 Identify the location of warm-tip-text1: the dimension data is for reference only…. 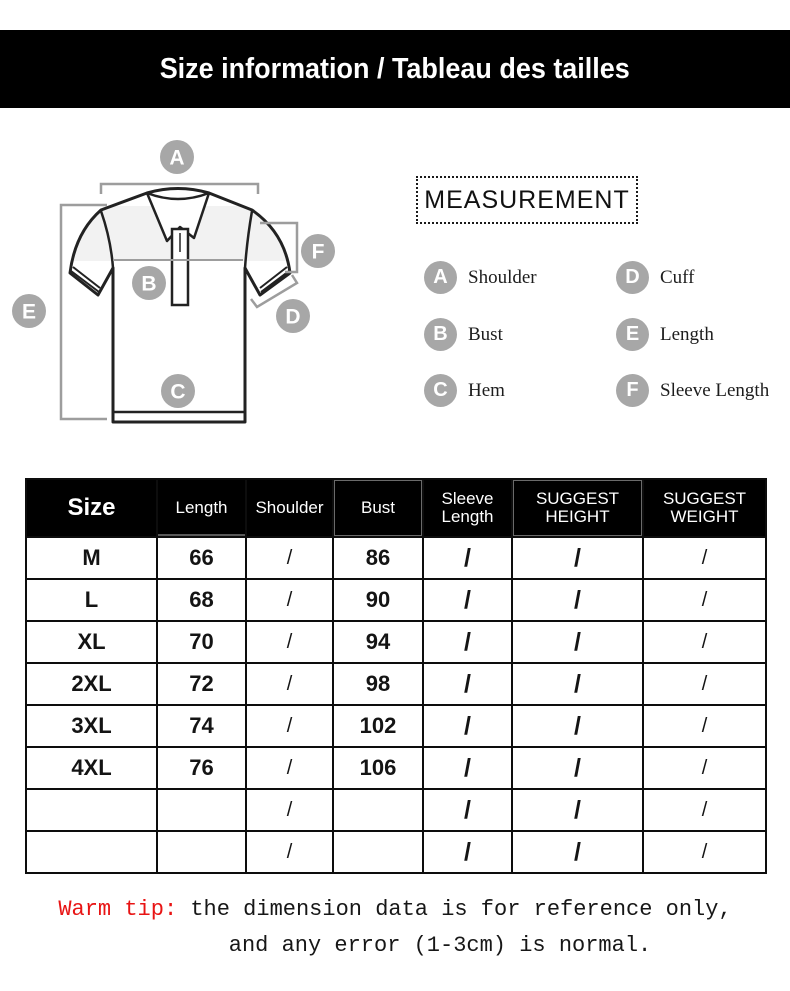
(461, 909).